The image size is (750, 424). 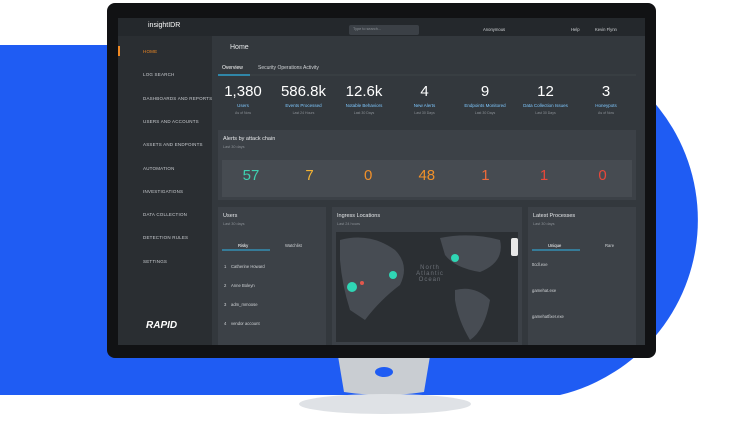 What do you see at coordinates (293, 245) in the screenshot?
I see `tab: Watchlist` at bounding box center [293, 245].